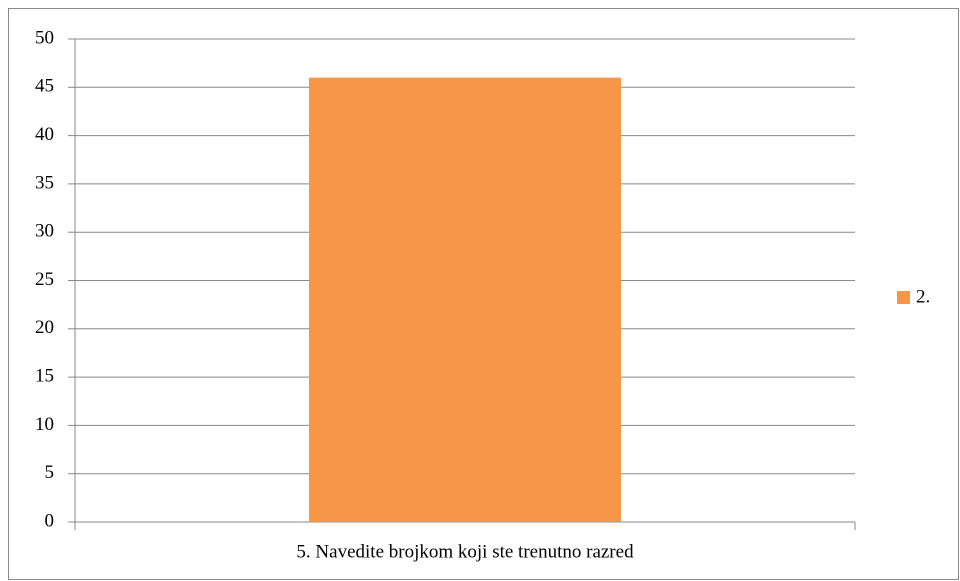 The width and height of the screenshot is (960, 581). Describe the element at coordinates (44, 327) in the screenshot. I see `y-tick-label: 20` at that location.